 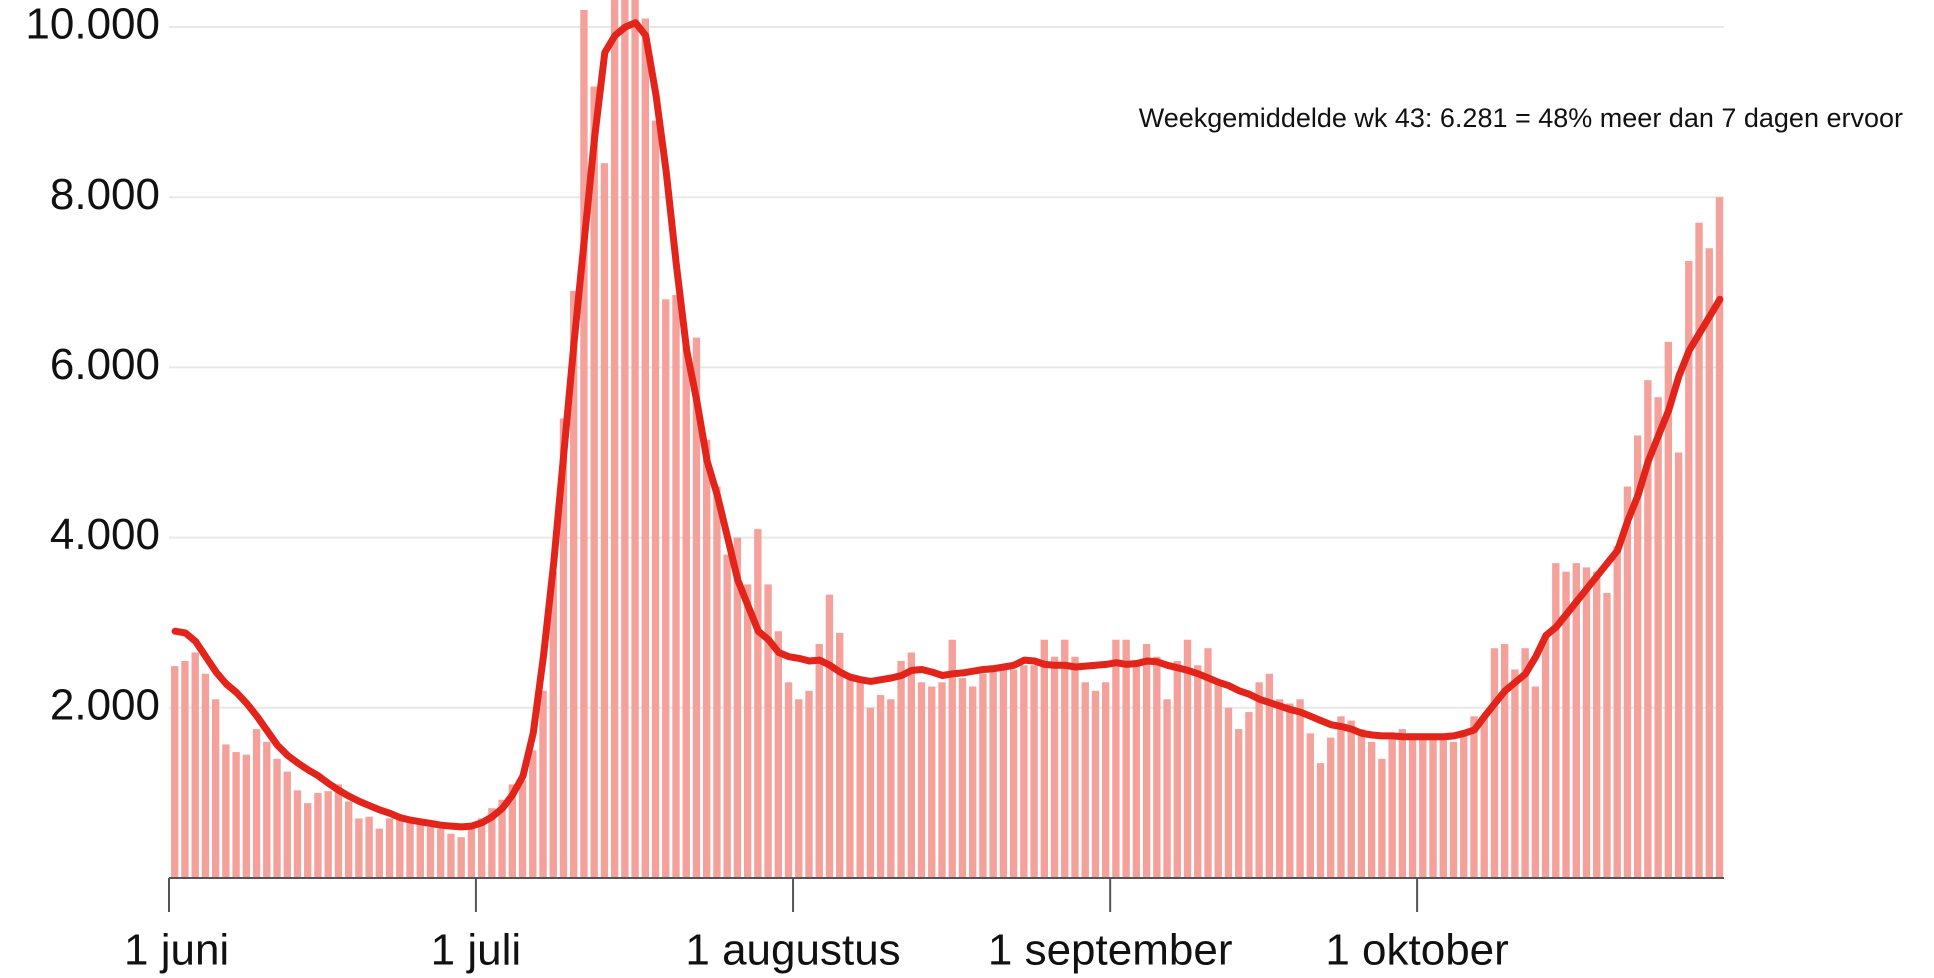 I want to click on x-tick-label: 1 september, so click(x=1110, y=950).